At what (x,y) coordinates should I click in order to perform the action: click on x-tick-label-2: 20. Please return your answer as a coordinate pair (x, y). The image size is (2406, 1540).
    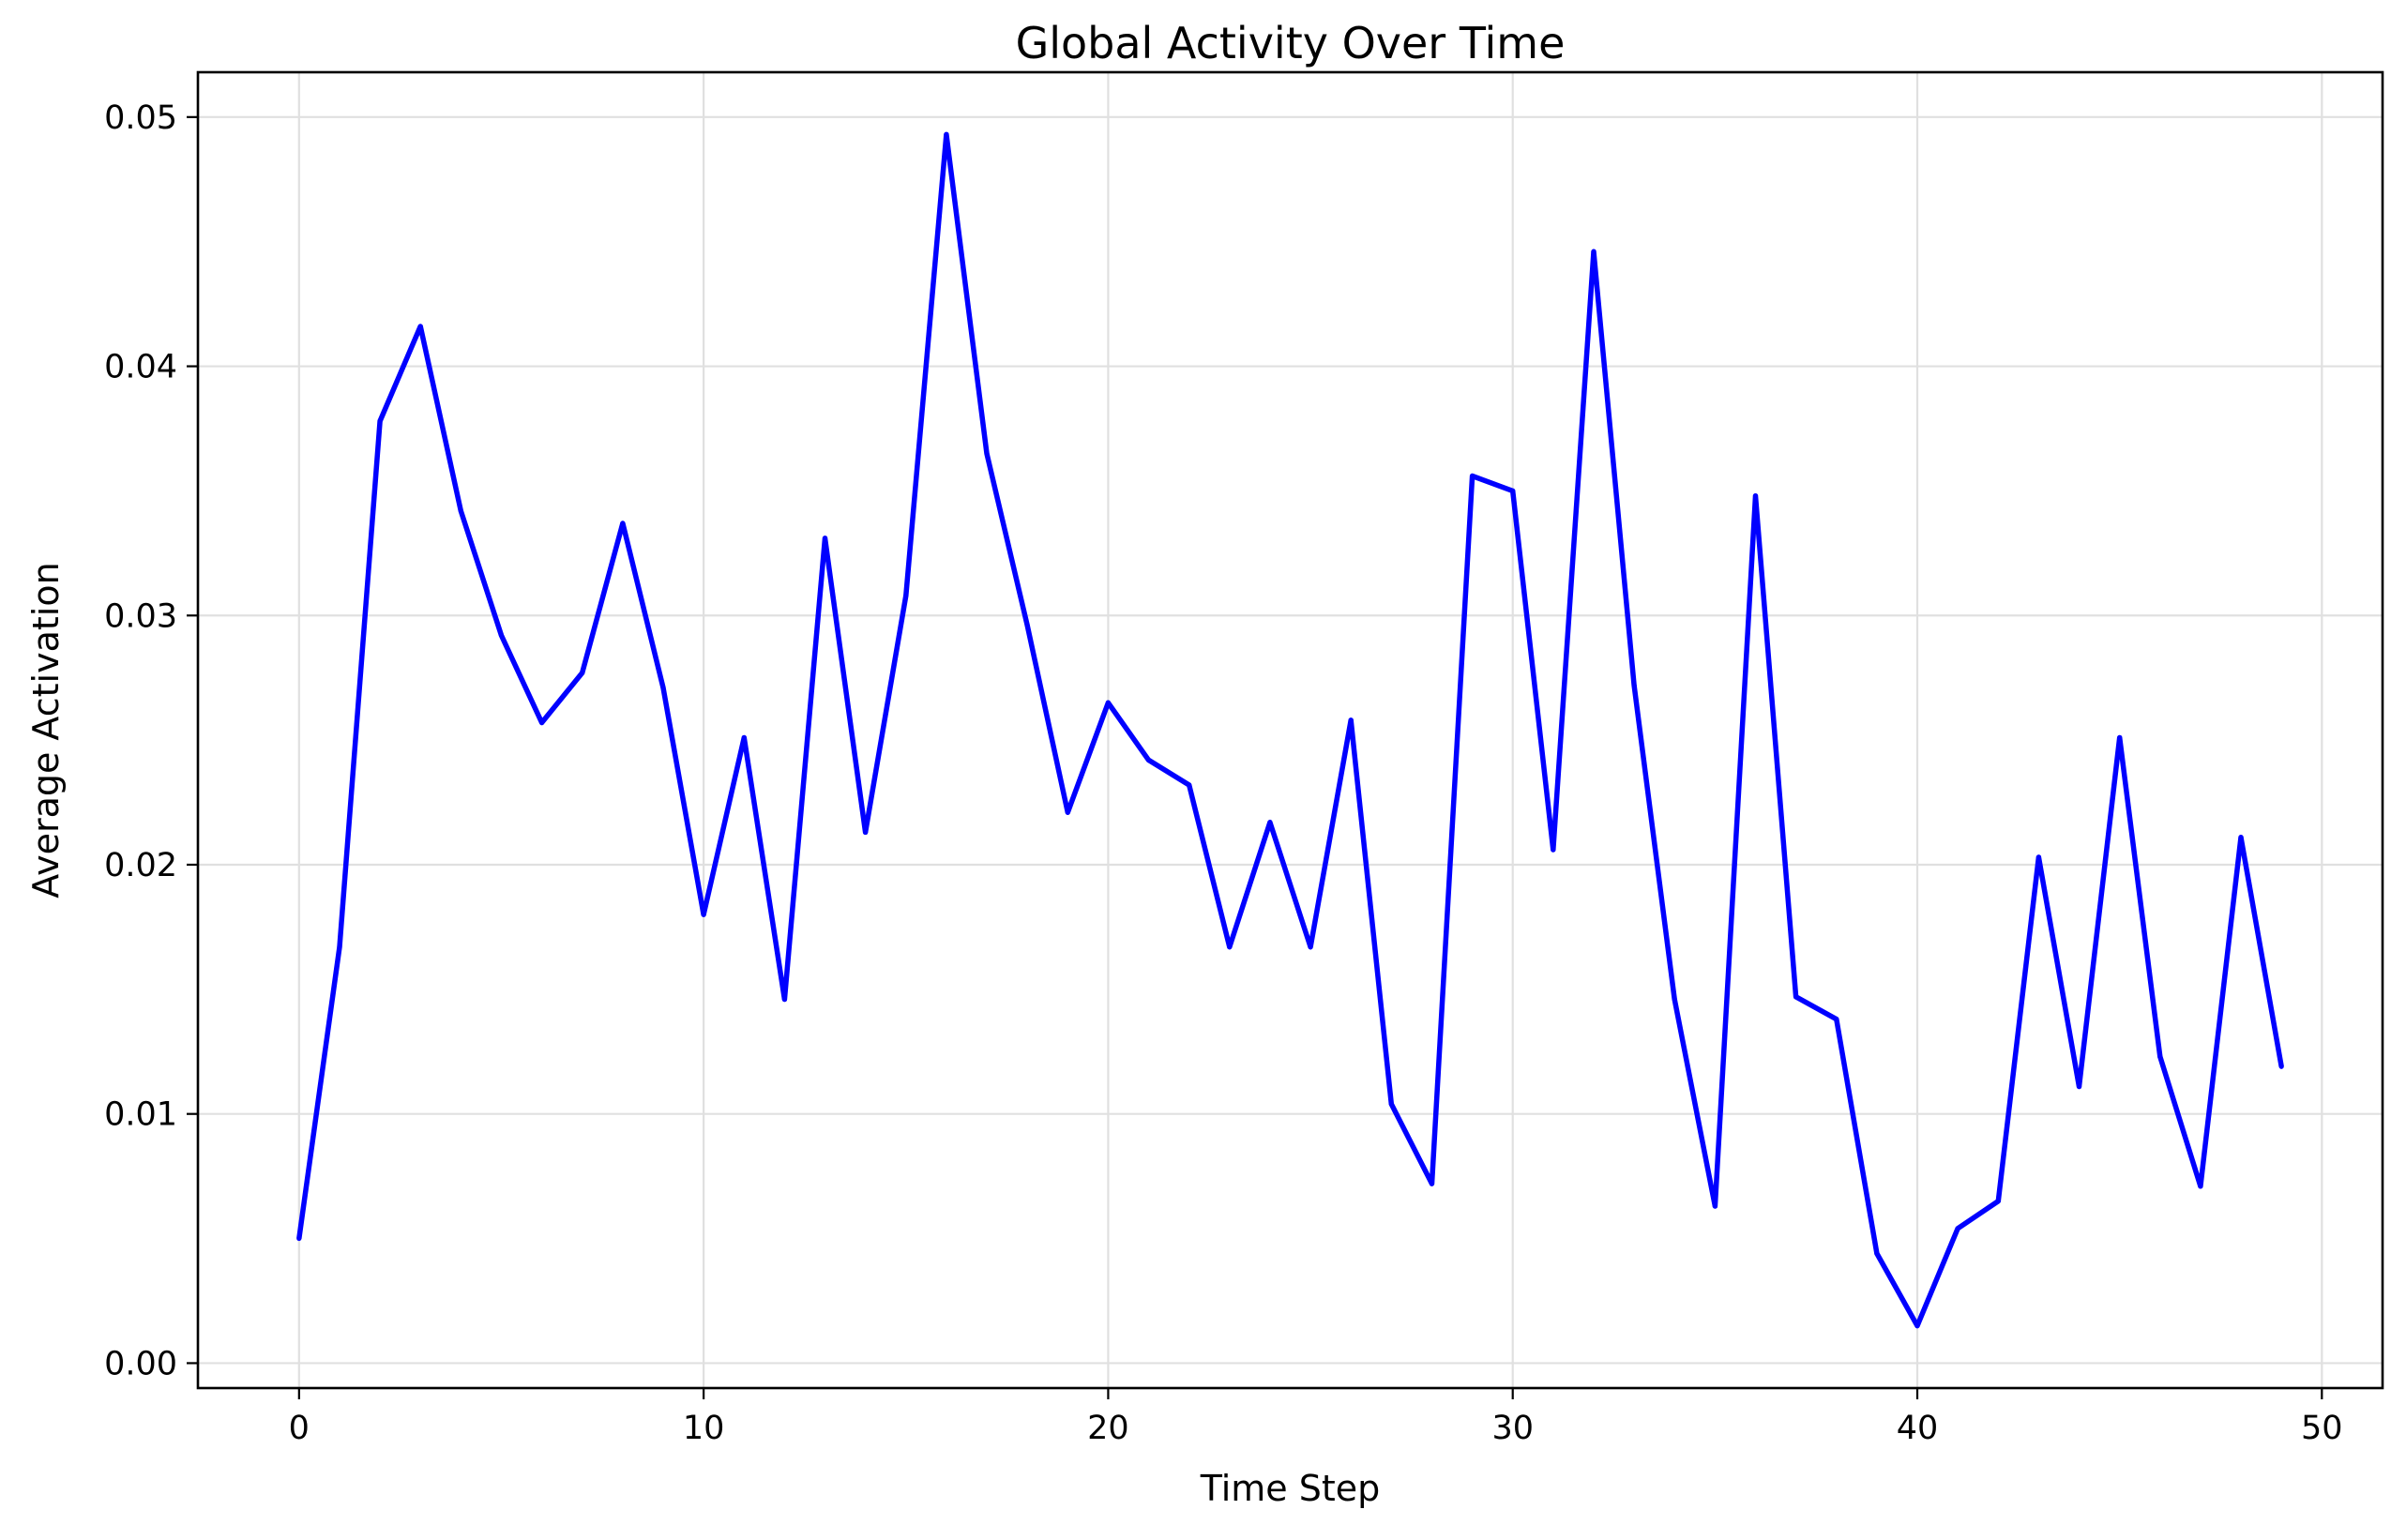
    Looking at the image, I should click on (1108, 1428).